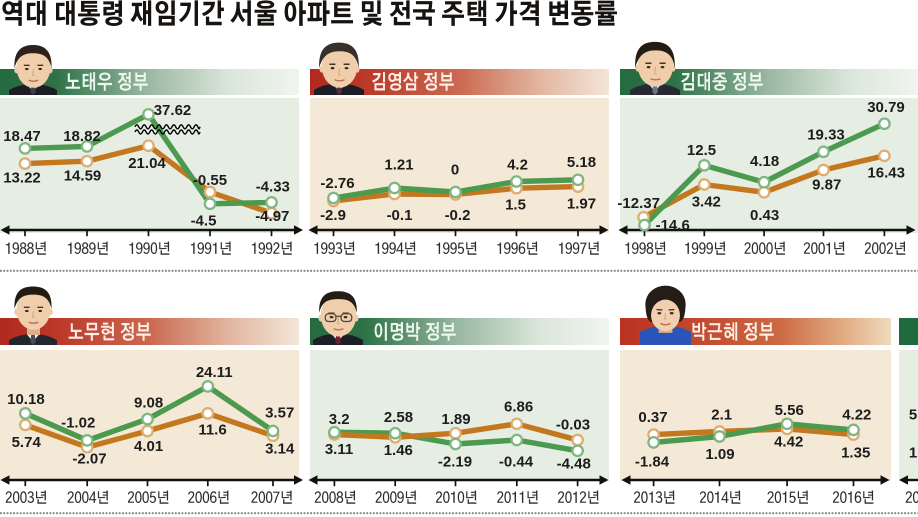 This screenshot has height=517, width=918. I want to click on svg-text: -4.48, so click(574, 463).